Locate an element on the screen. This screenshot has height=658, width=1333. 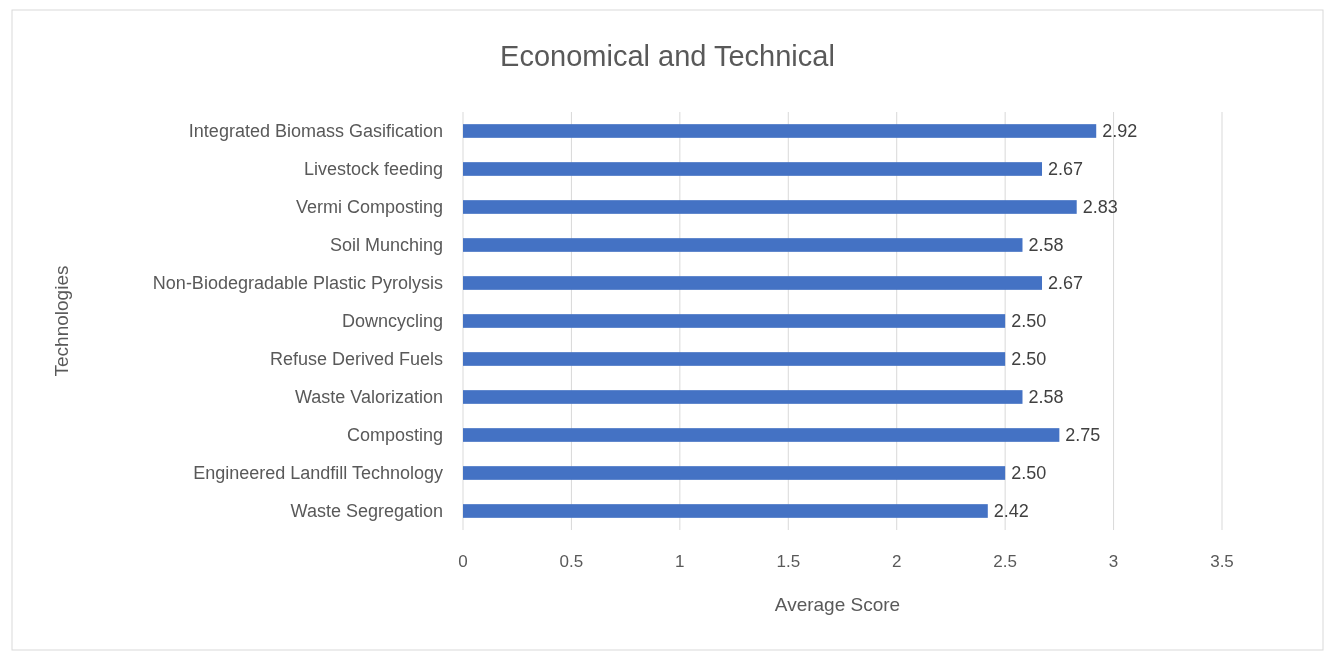
data-label: 2.92 is located at coordinates (1120, 131).